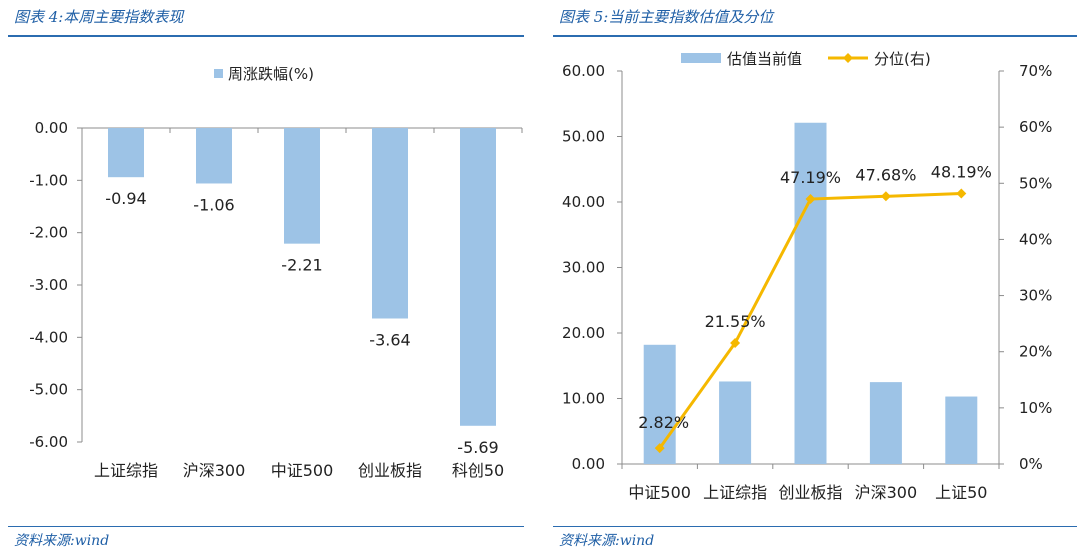 The image size is (1080, 554). Describe the element at coordinates (271, 74) in the screenshot. I see `legend-label: 周涨跌幅(%)` at that location.